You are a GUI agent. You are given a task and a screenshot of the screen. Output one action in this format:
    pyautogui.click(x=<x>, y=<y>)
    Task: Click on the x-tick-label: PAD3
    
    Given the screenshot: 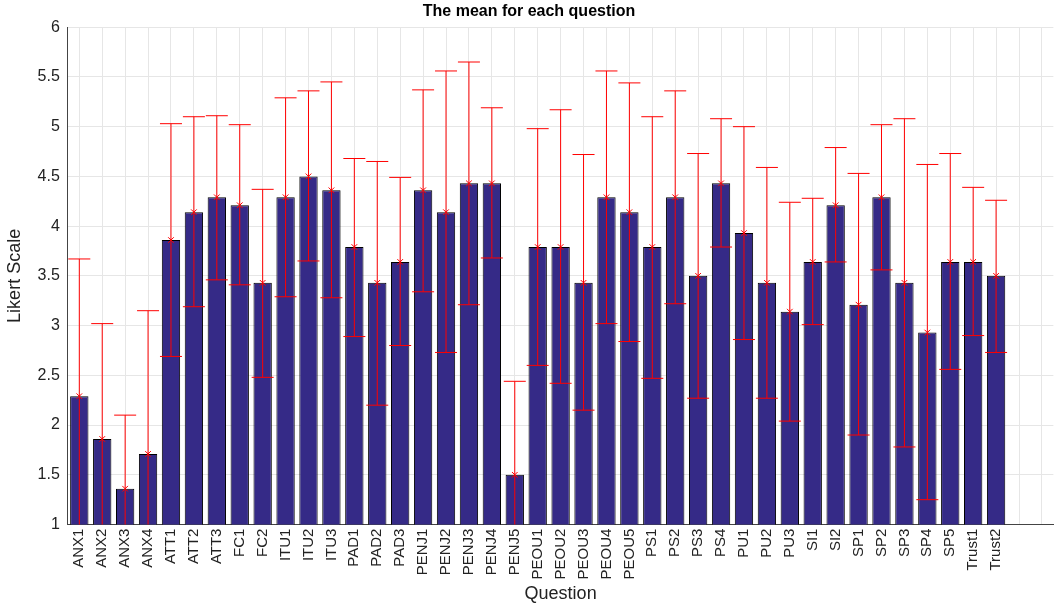 What is the action you would take?
    pyautogui.click(x=399, y=547)
    